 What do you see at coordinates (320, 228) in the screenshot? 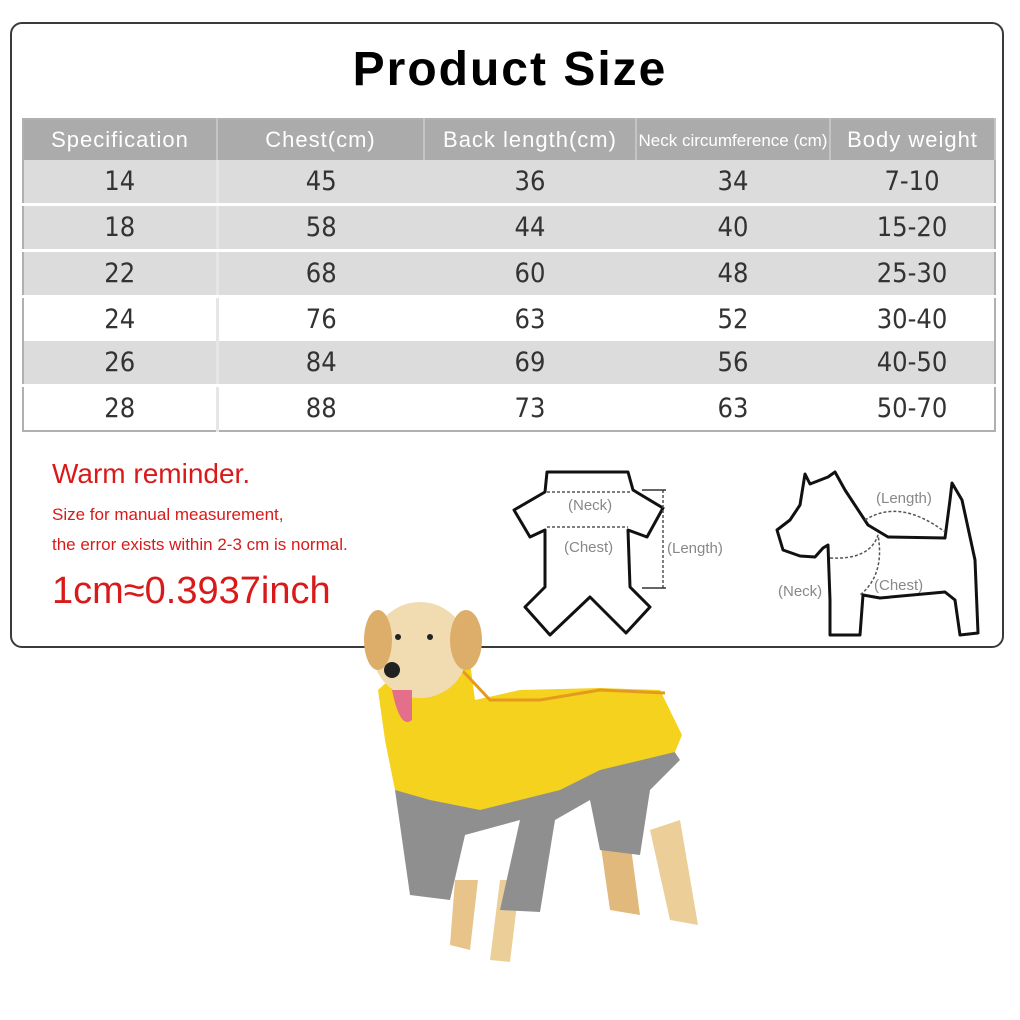
I see `cell-chest: 58` at bounding box center [320, 228].